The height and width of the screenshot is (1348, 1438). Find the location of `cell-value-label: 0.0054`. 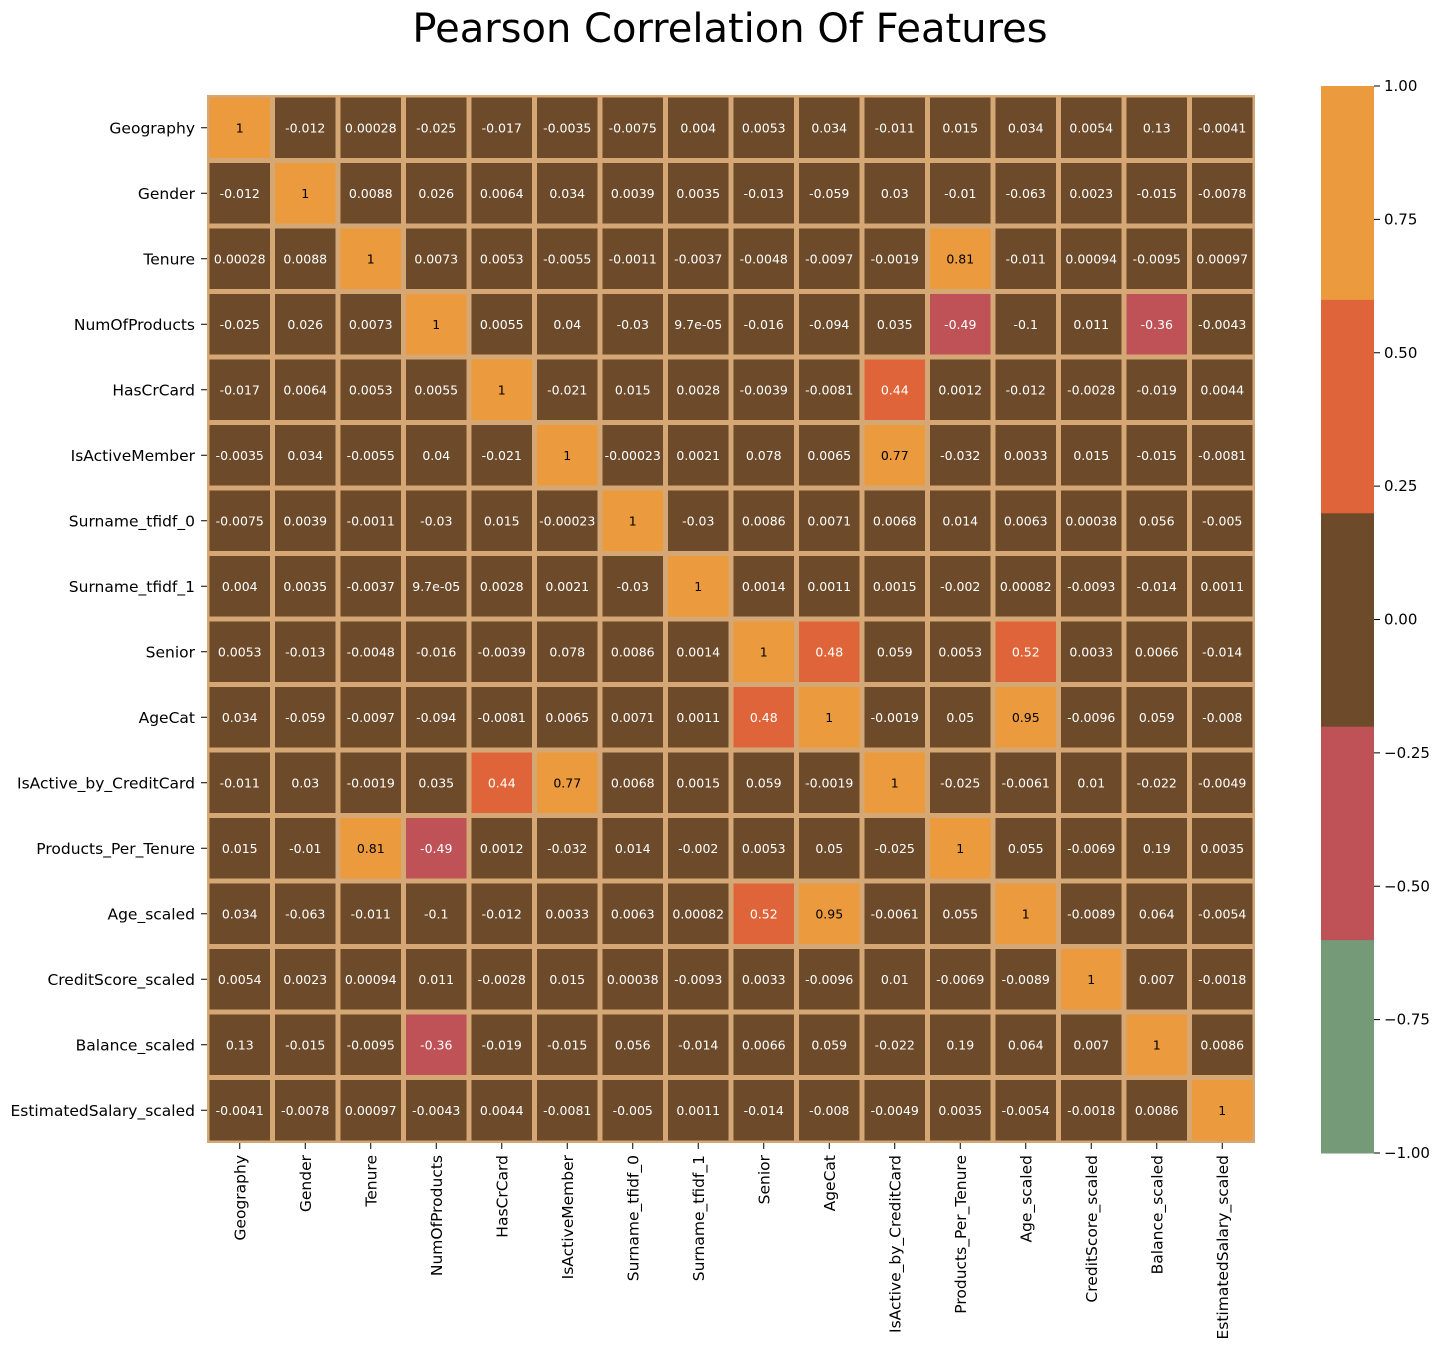

cell-value-label: 0.0054 is located at coordinates (1091, 127).